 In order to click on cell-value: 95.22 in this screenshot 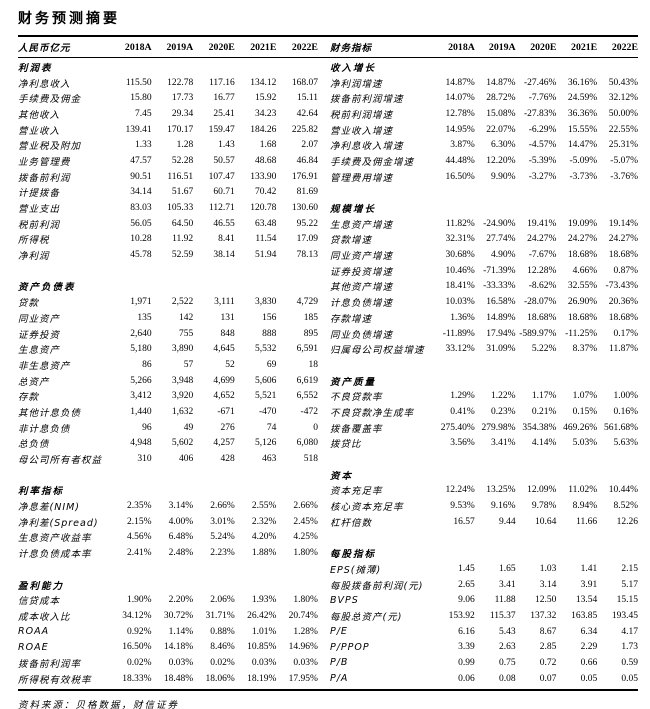, I will do `click(307, 223)`.